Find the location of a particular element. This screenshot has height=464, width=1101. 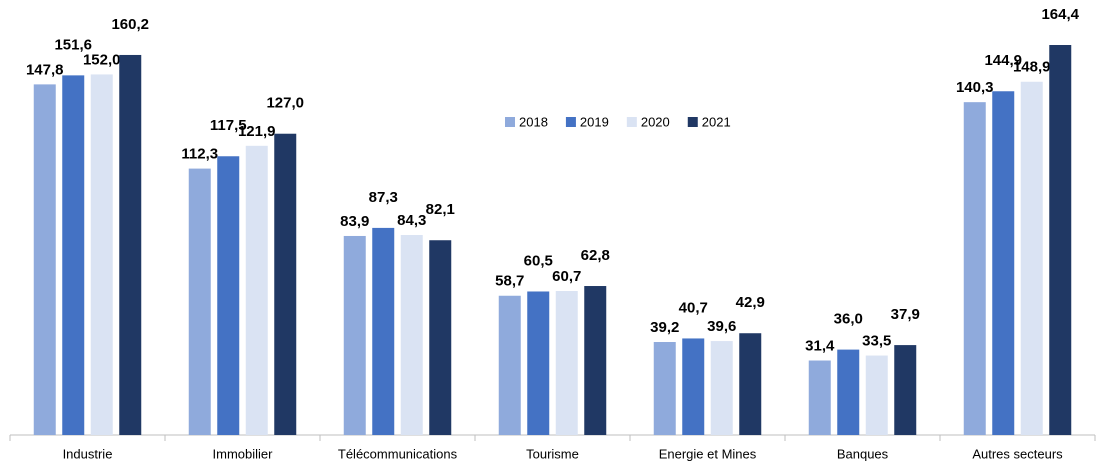

value-label: 87,3 is located at coordinates (383, 197).